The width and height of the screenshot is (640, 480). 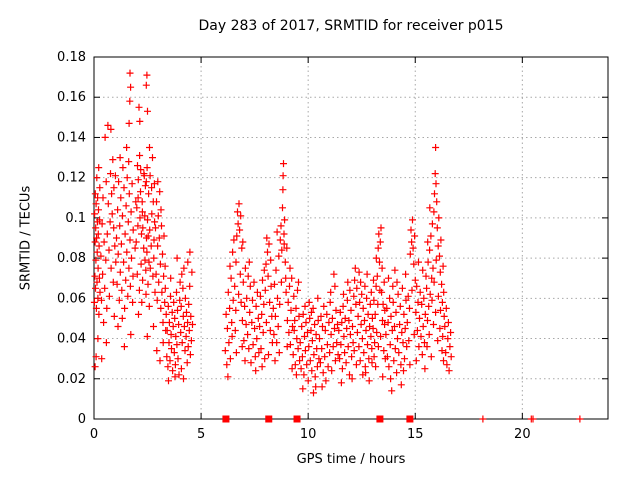 What do you see at coordinates (71, 57) in the screenshot?
I see `y-tick-label: 0.18` at bounding box center [71, 57].